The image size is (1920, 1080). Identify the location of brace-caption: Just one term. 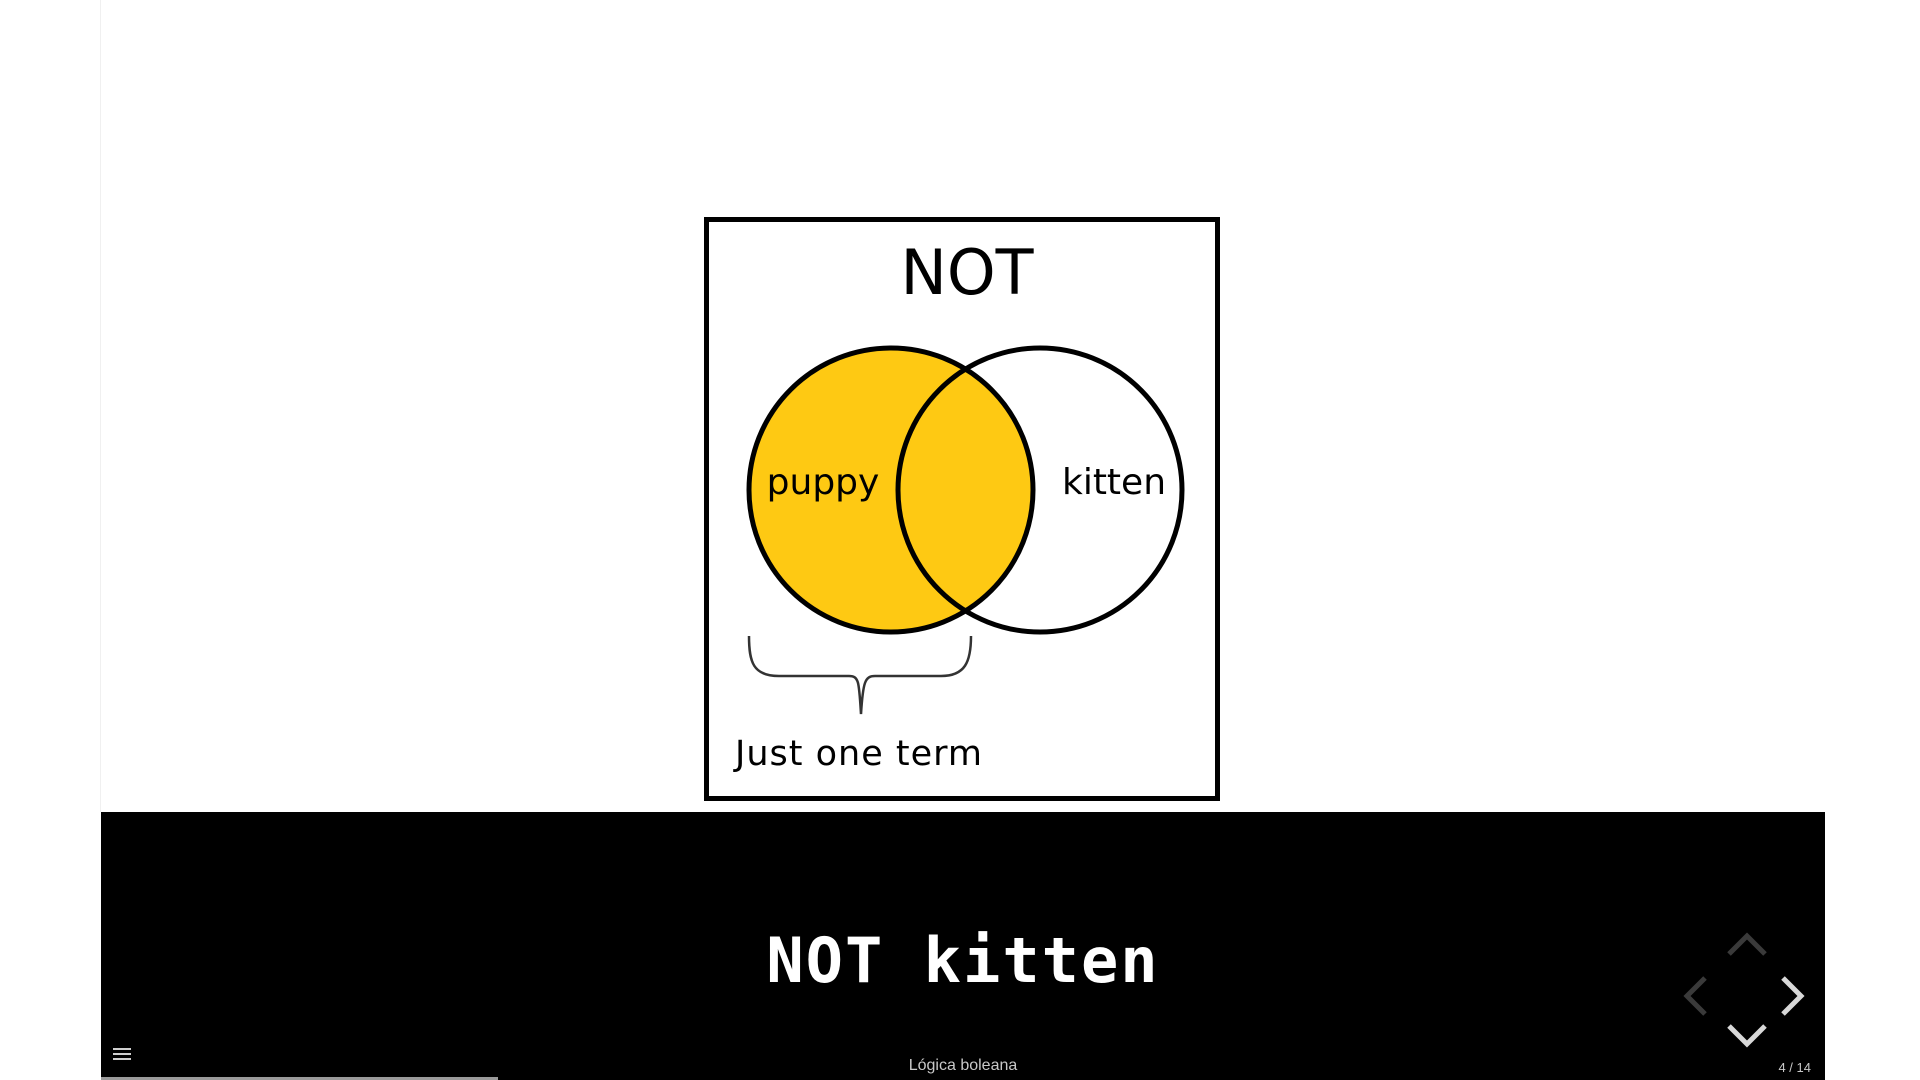
(858, 754).